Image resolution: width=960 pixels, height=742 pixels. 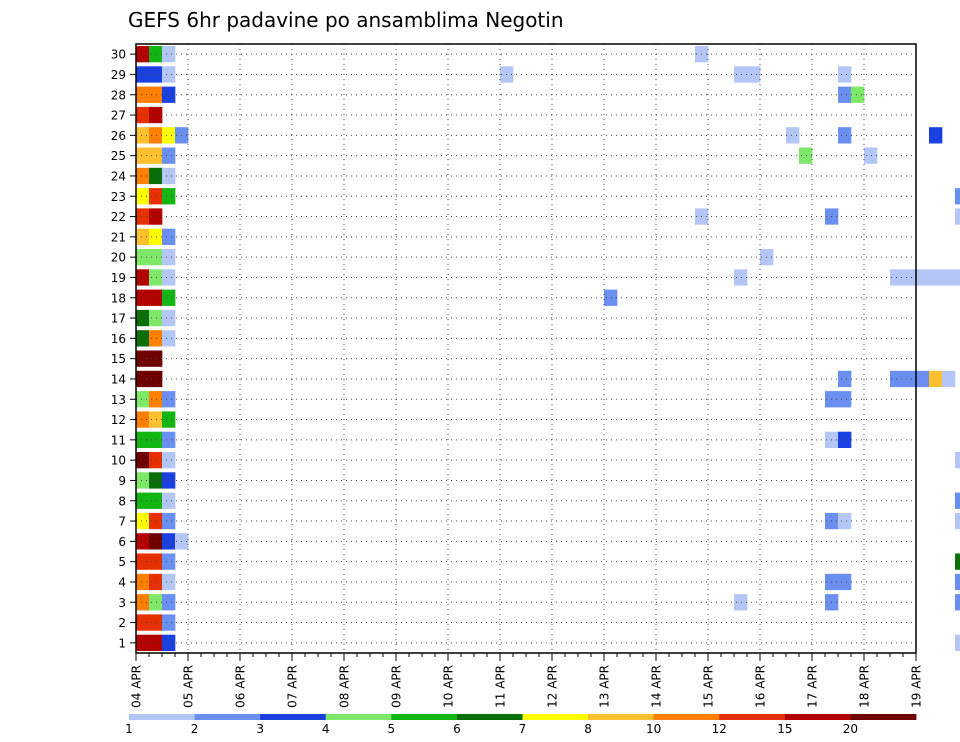 What do you see at coordinates (588, 729) in the screenshot?
I see `colorbar-label: 8` at bounding box center [588, 729].